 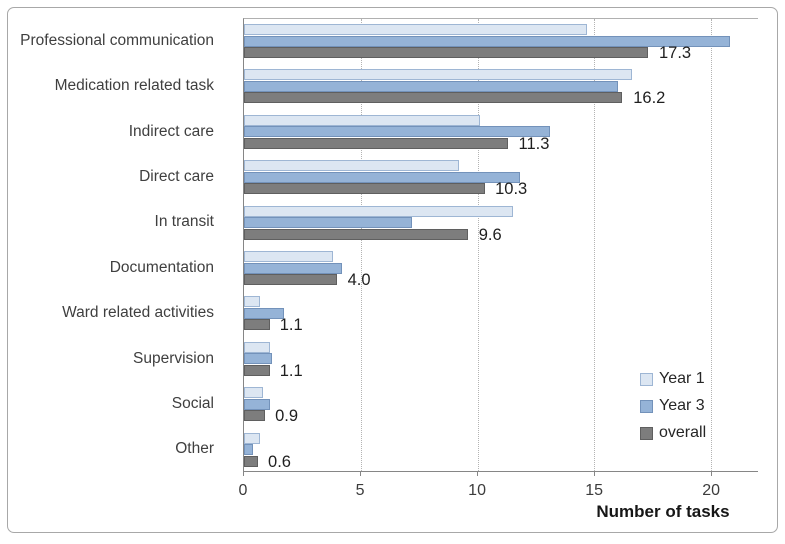 I want to click on legend: Year 1 Year 3 overall, so click(x=673, y=410).